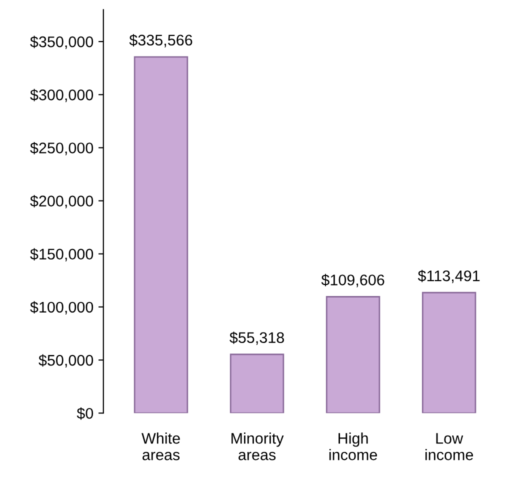  Describe the element at coordinates (85, 413) in the screenshot. I see `y-tick-label: $0` at that location.